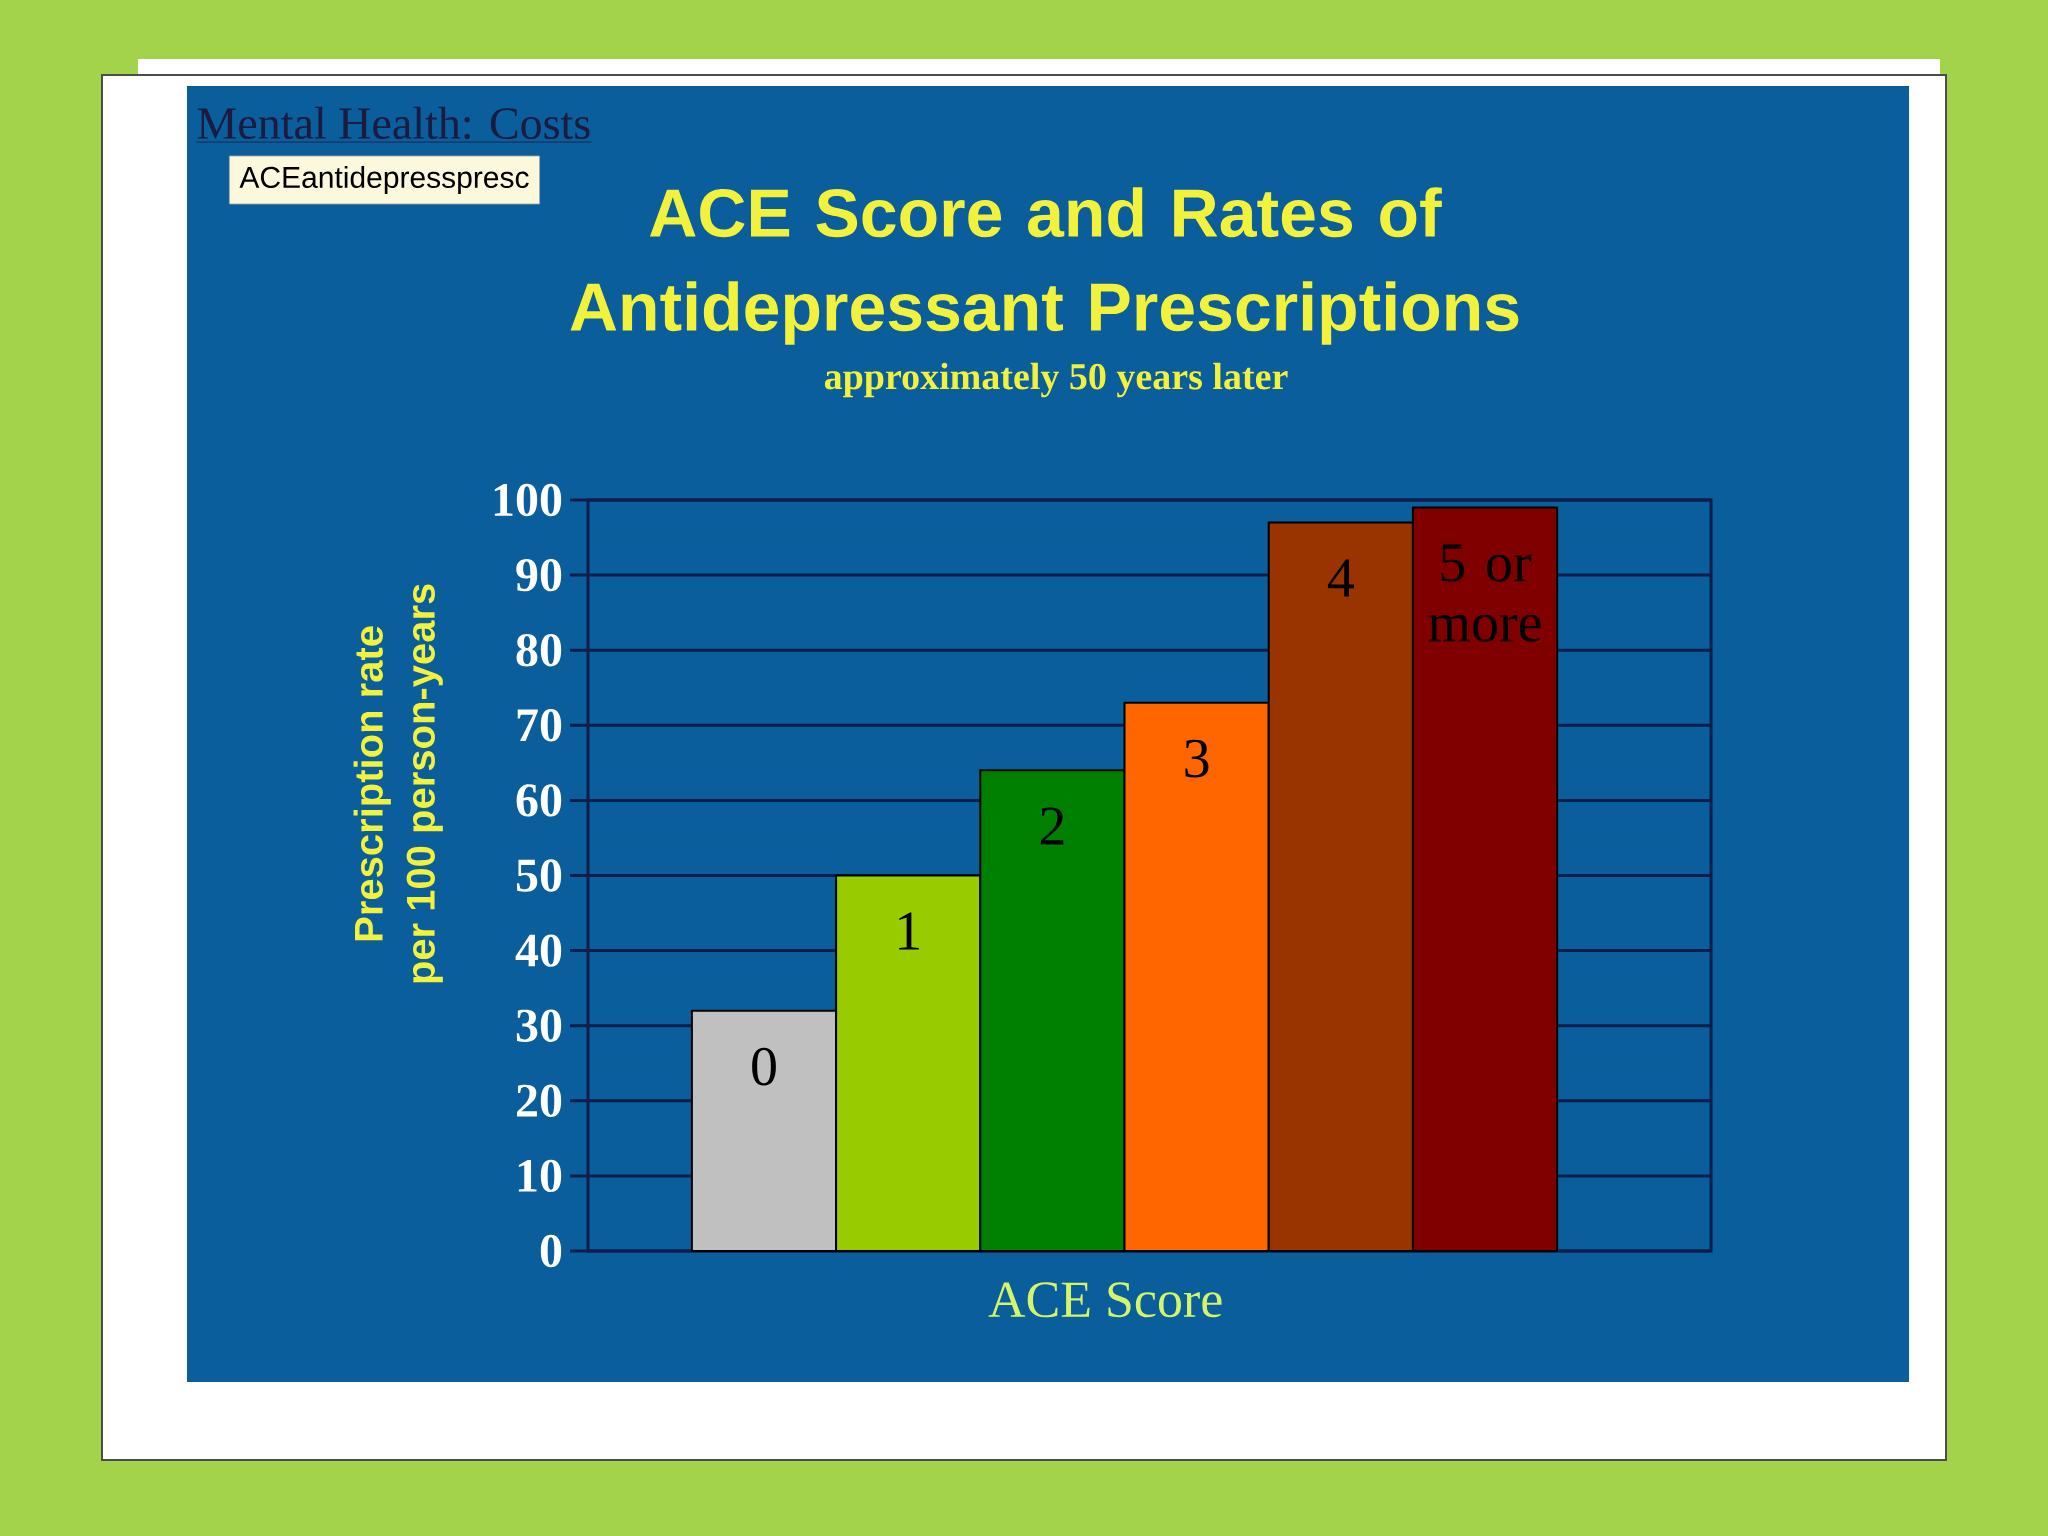 Image resolution: width=2048 pixels, height=1536 pixels. Describe the element at coordinates (1052, 826) in the screenshot. I see `x-tick-label: 2` at that location.